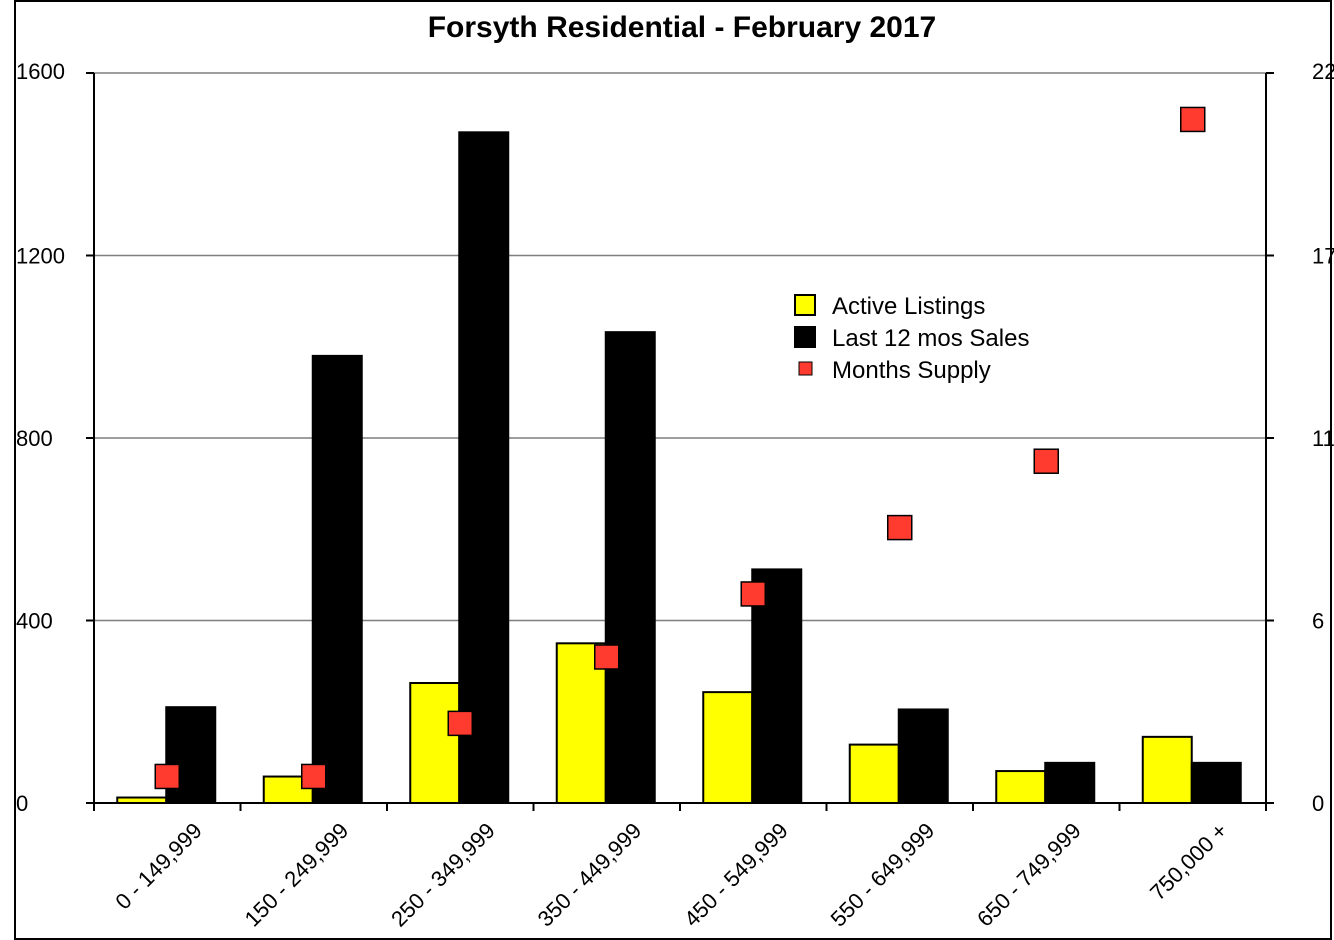 This screenshot has height=940, width=1334. I want to click on legend-label-months-supply: Months Supply, so click(911, 370).